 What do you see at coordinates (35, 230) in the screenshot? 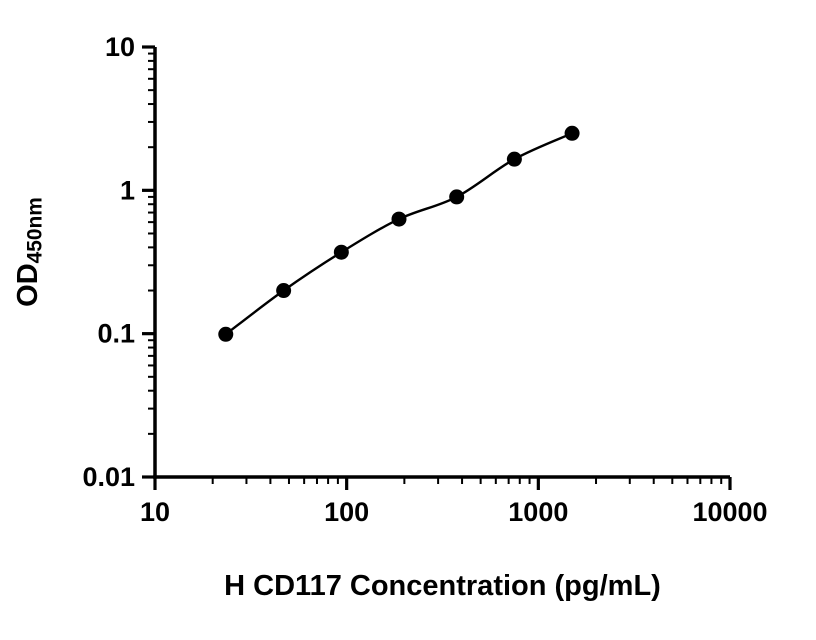
I see `y-axis-title-subscript: 450nm` at bounding box center [35, 230].